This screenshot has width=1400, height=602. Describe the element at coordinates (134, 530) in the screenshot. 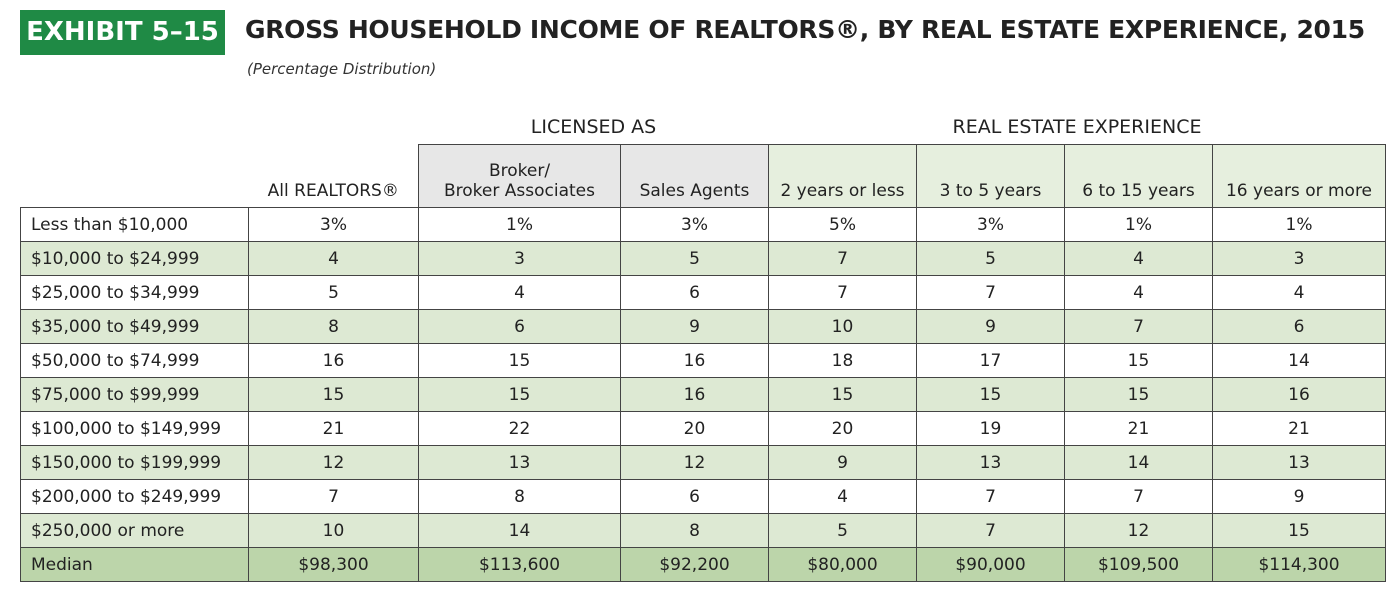

I see `row-label: $250,000 or more` at that location.